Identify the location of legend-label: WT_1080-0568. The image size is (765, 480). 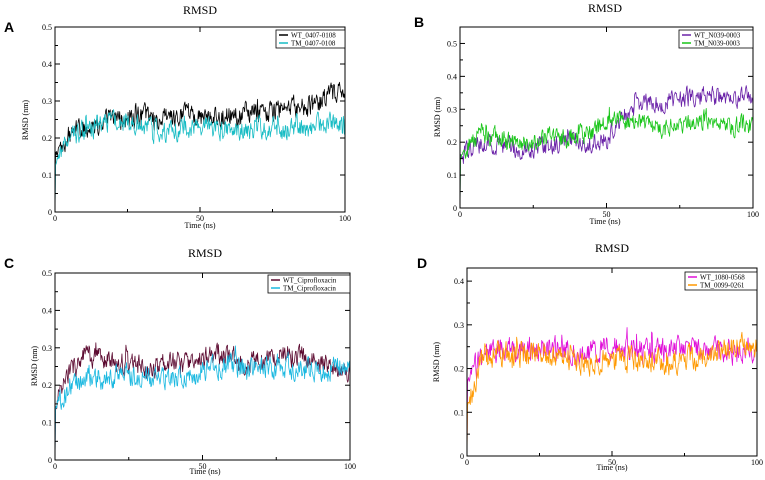
(722, 278).